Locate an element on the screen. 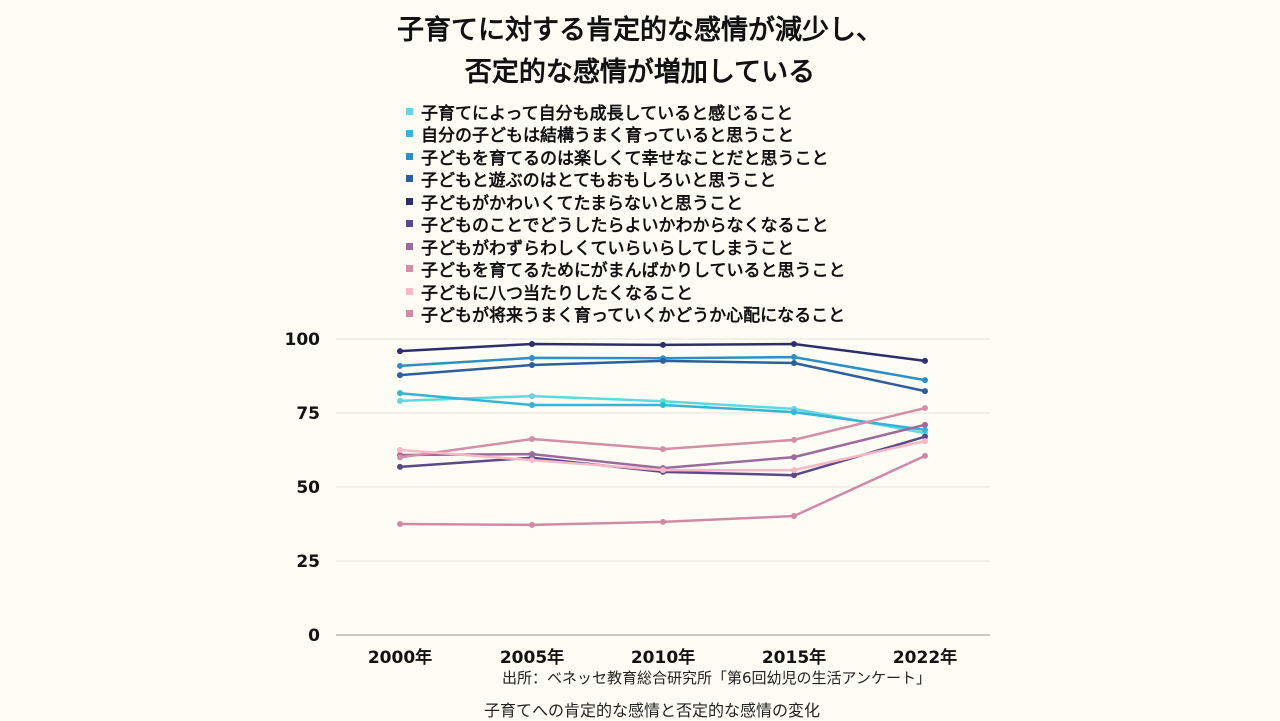 The image size is (1280, 721). legend-item: 子どもを育てるのは楽しくて幸せなことだと思うこと is located at coordinates (626, 157).